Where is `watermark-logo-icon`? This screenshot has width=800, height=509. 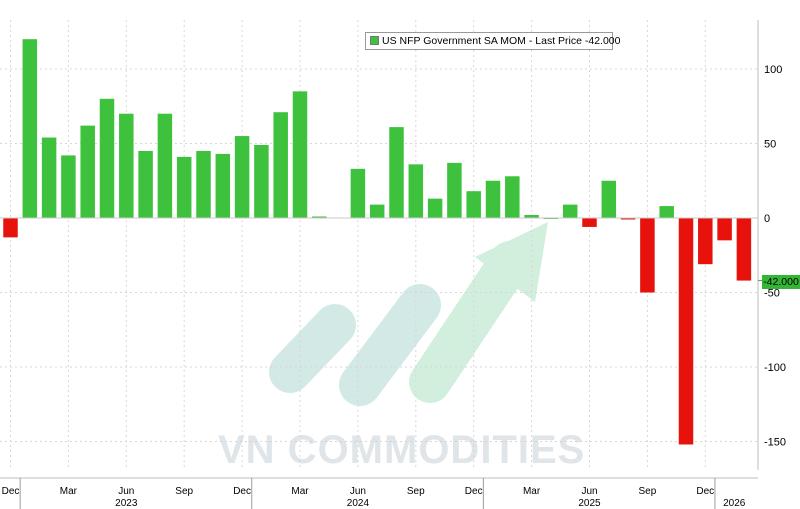 watermark-logo-icon is located at coordinates (408, 314).